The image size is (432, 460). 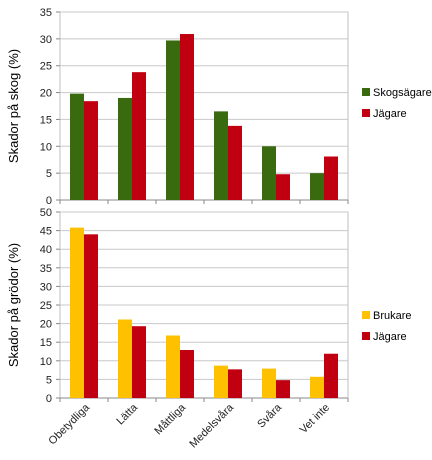 What do you see at coordinates (13, 106) in the screenshot?
I see `y-axis-label-0: Skador på skog (%)` at bounding box center [13, 106].